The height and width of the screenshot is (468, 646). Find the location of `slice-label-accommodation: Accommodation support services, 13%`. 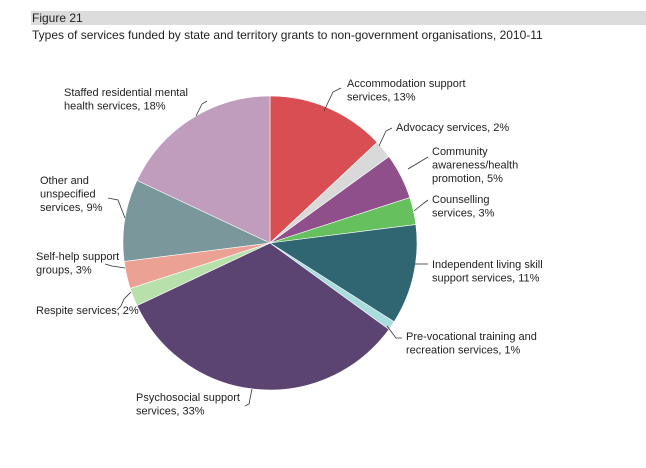

slice-label-accommodation: Accommodation support services, 13% is located at coordinates (406, 91).